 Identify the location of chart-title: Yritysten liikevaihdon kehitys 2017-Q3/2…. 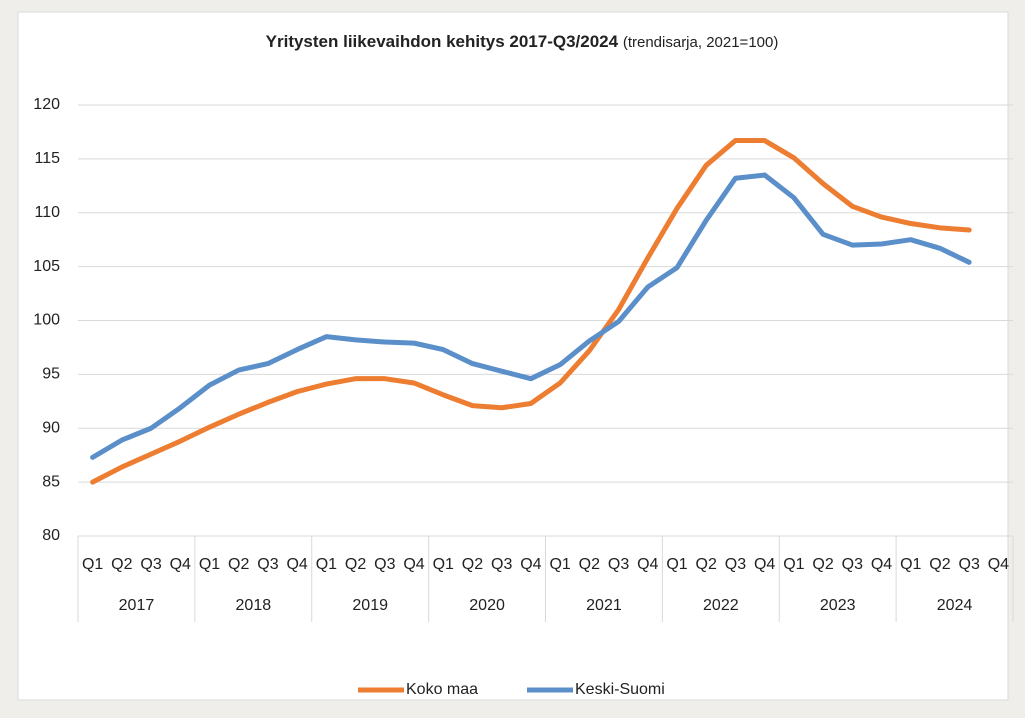
(522, 41).